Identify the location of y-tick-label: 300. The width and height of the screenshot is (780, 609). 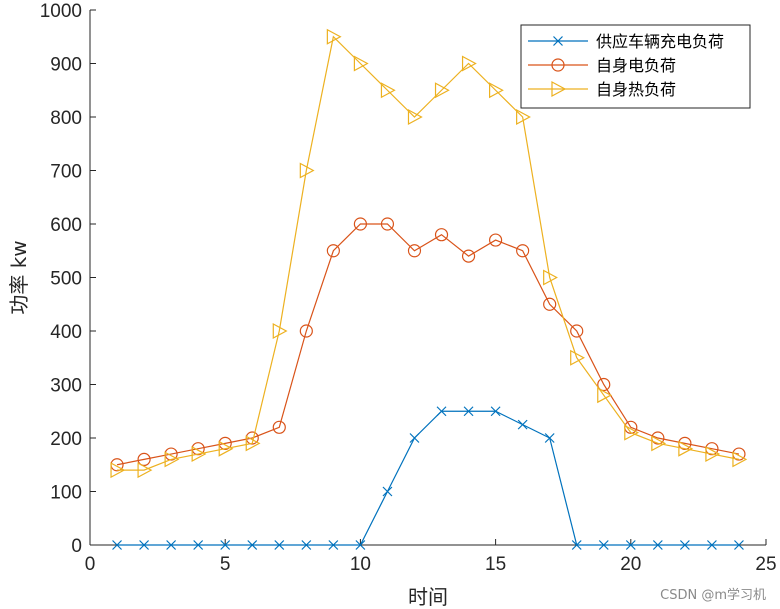
(66, 386).